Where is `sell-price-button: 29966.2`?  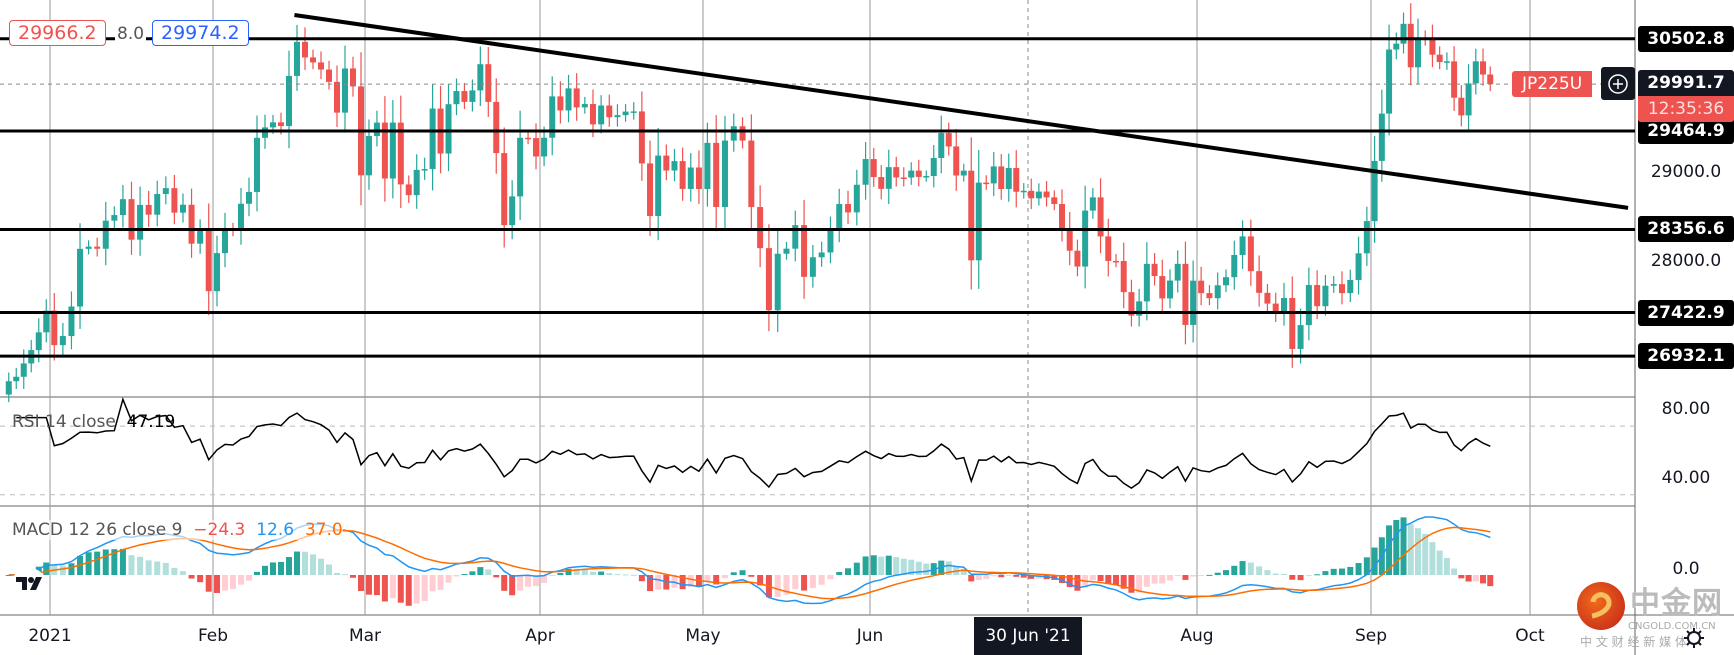
sell-price-button: 29966.2 is located at coordinates (57, 33).